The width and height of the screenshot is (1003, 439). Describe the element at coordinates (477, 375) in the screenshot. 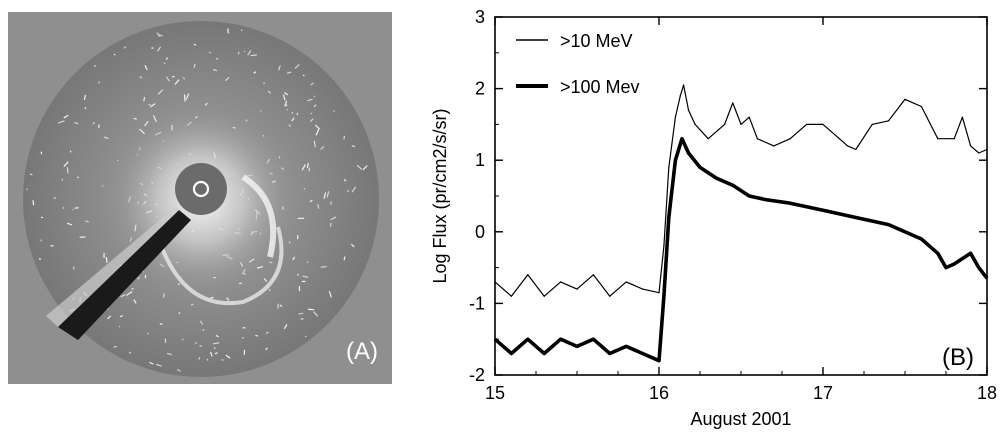

I see `y-tick-label: -2` at that location.